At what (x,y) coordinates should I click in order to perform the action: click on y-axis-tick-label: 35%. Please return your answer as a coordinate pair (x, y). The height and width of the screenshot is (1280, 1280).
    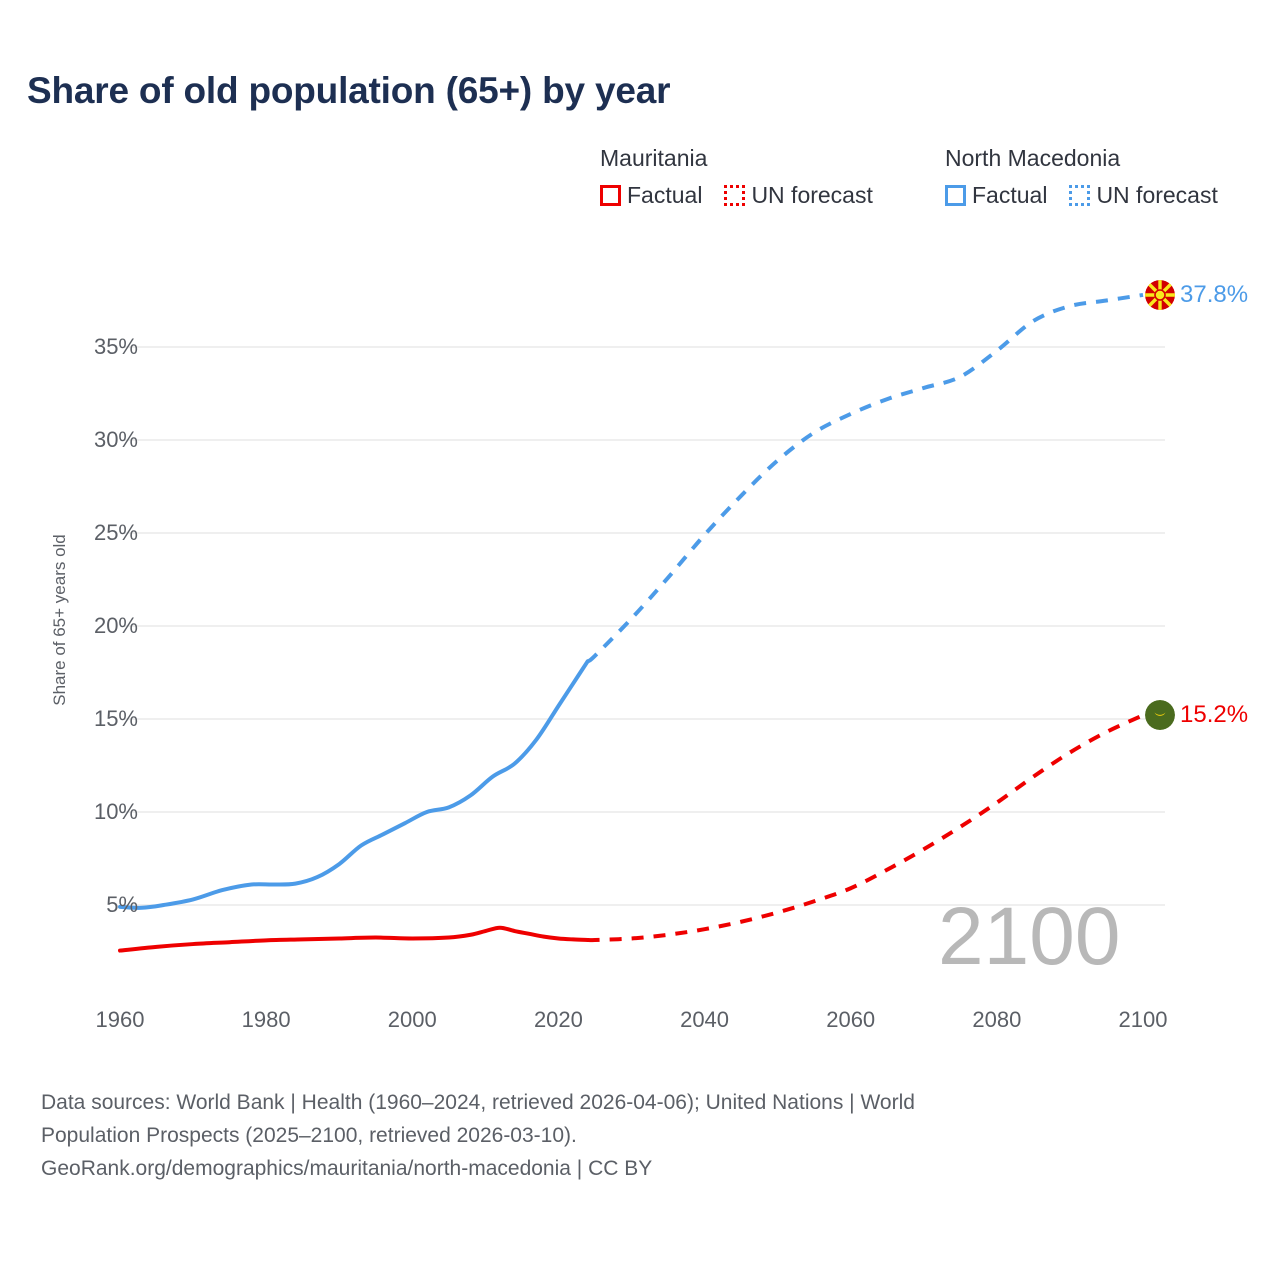
    Looking at the image, I should click on (115, 346).